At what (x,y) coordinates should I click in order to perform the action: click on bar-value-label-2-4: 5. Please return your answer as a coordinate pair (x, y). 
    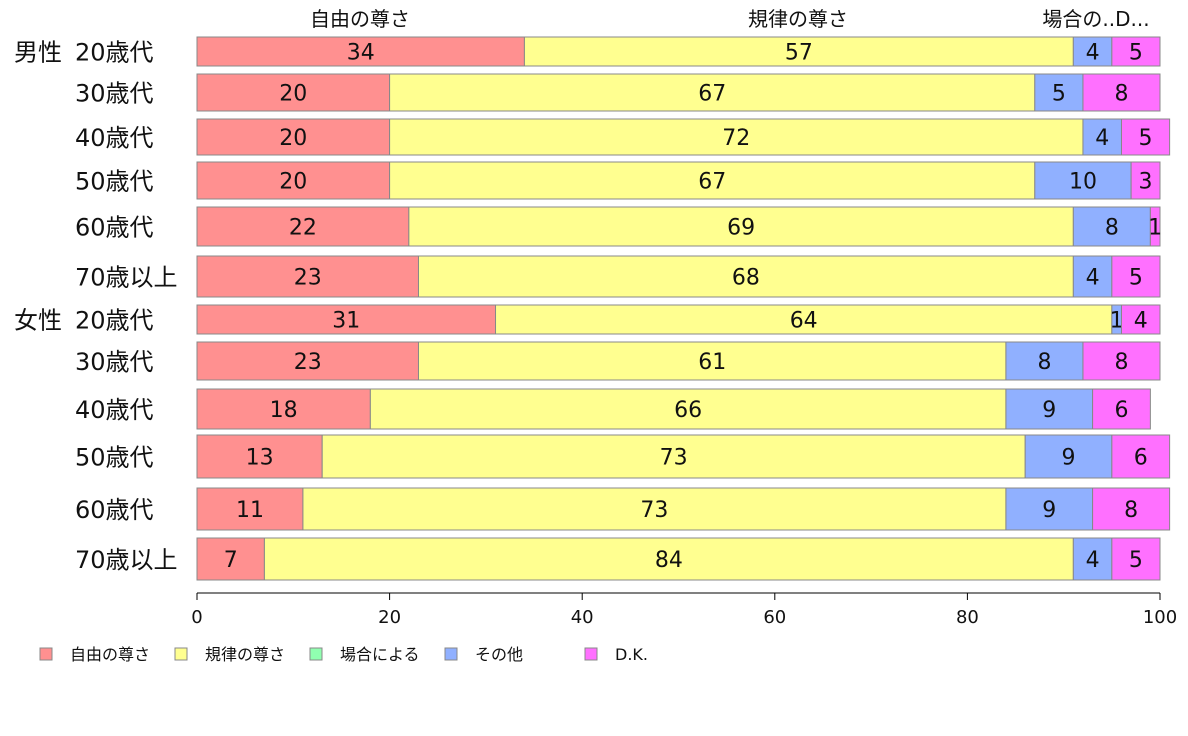
    Looking at the image, I should click on (1059, 94).